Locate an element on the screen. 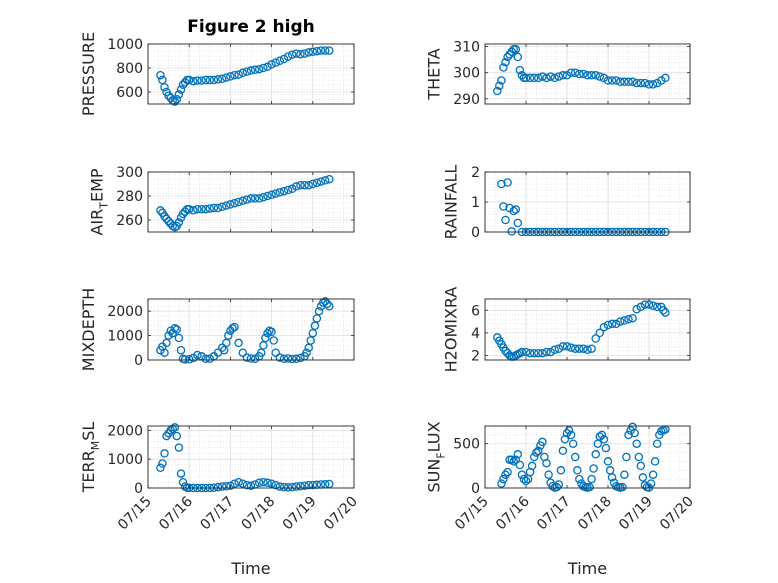 This screenshot has width=778, height=583. y-tick-label: 2 is located at coordinates (475, 356).